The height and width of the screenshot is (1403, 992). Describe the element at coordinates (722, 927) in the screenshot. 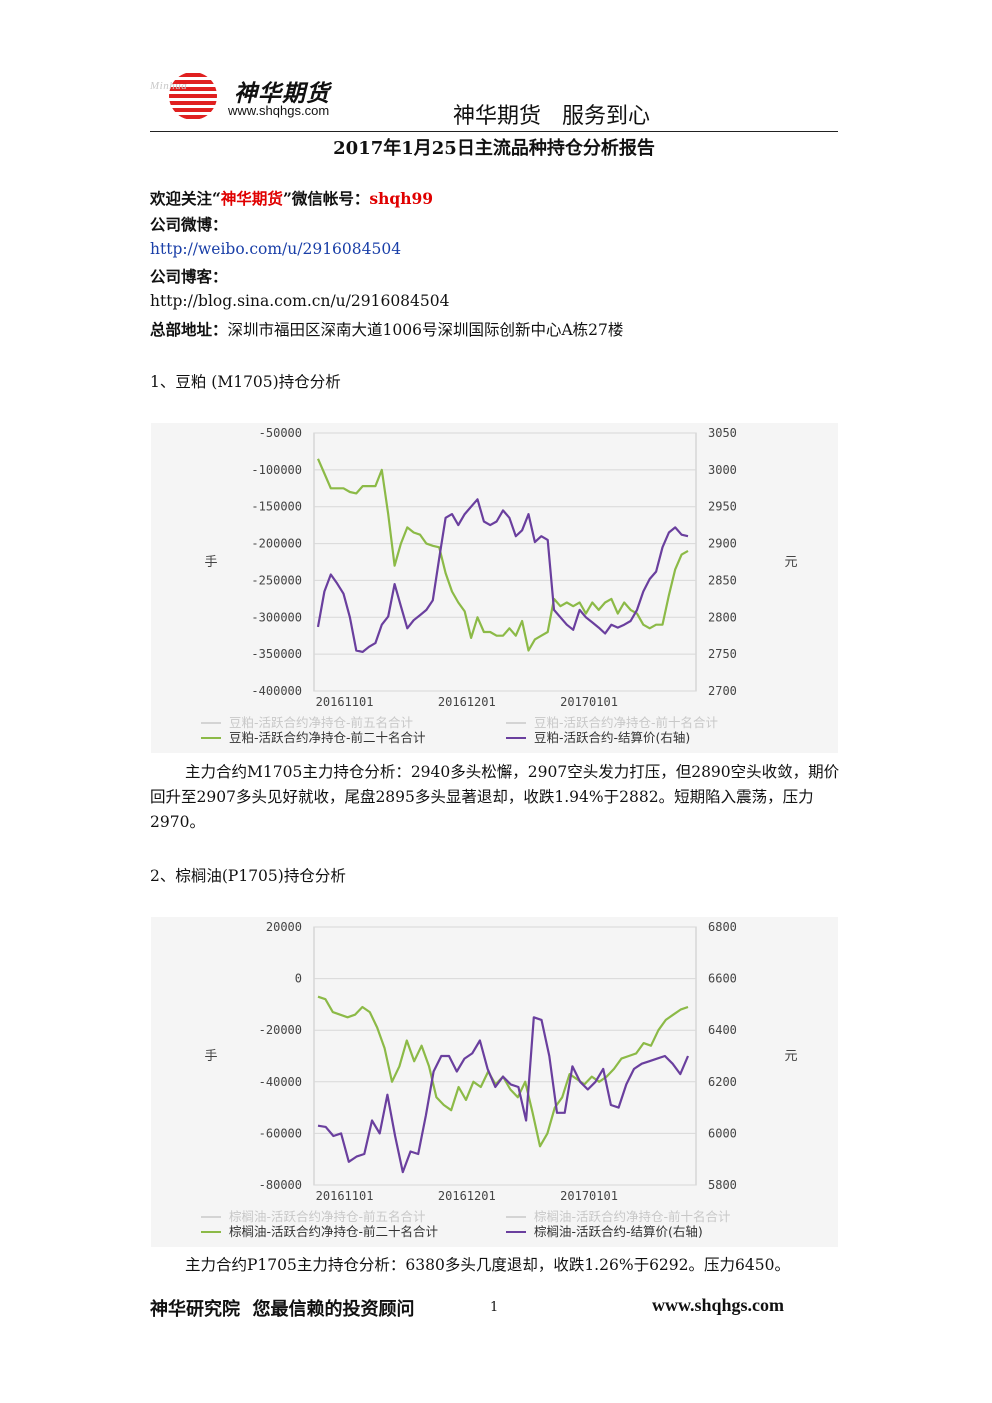

I see `y-right-tick-label: 6800` at that location.